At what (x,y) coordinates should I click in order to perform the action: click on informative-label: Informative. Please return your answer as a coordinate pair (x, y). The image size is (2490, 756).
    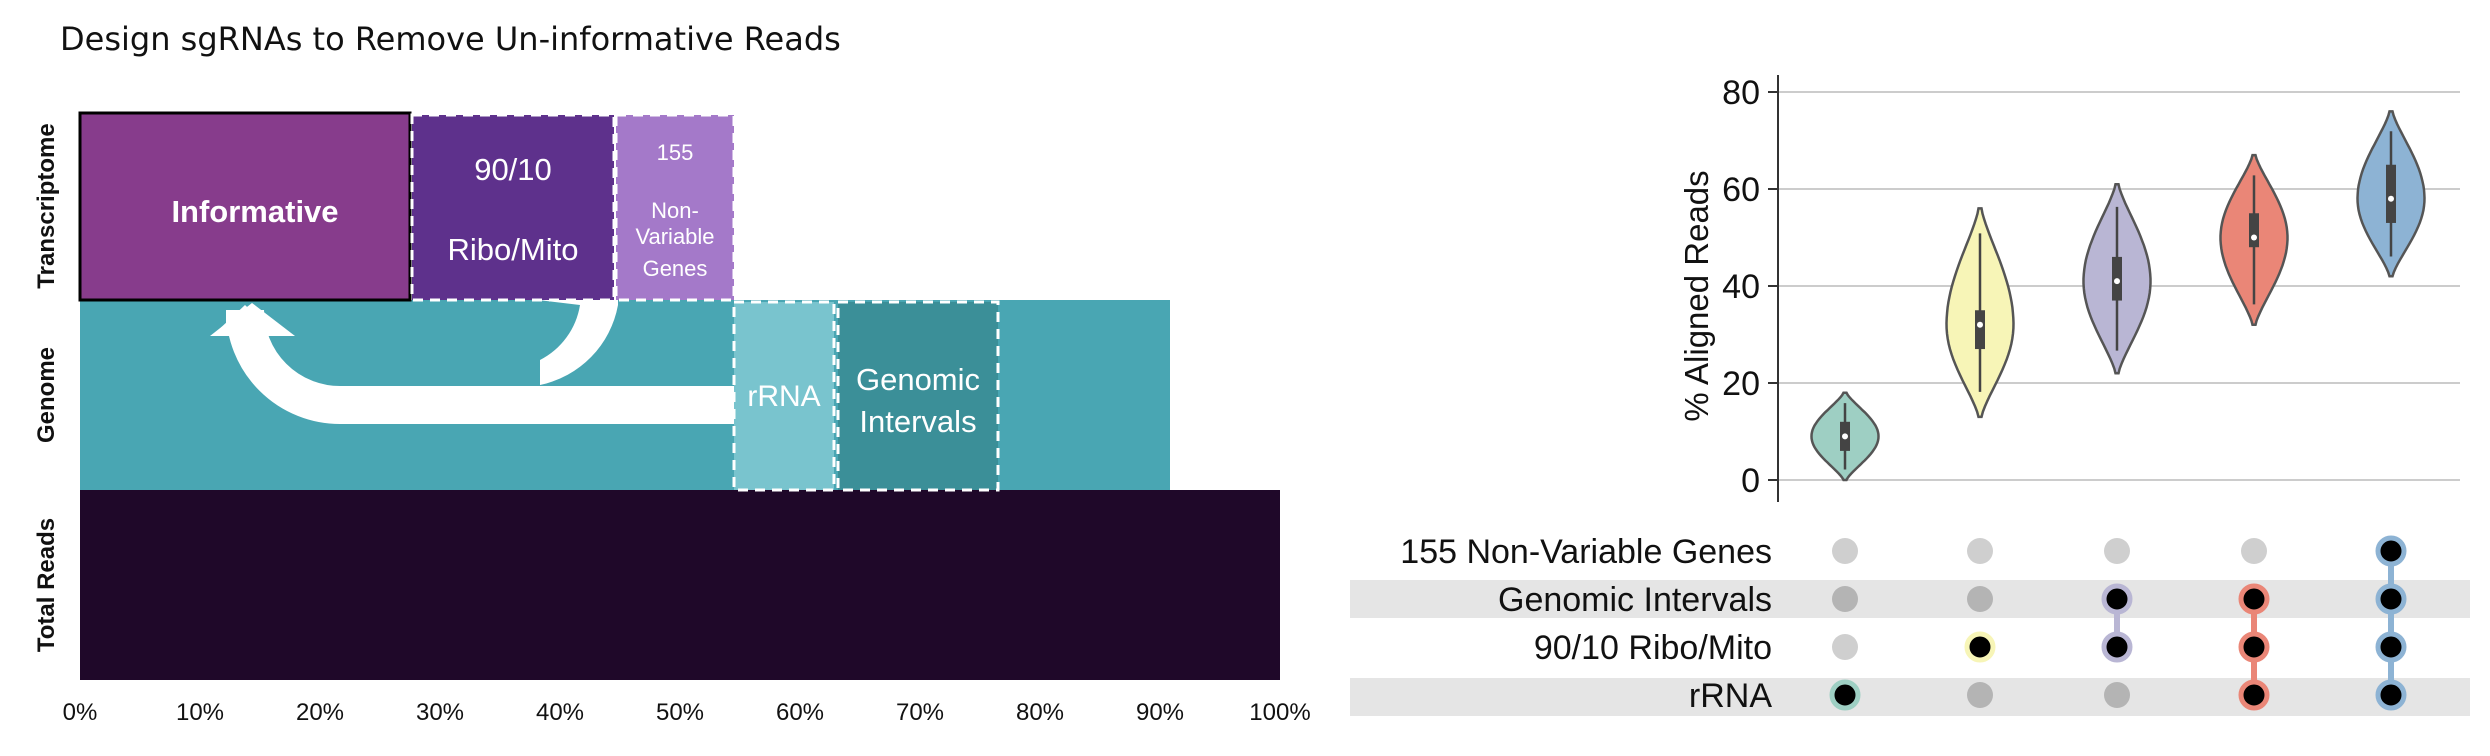
    Looking at the image, I should click on (254, 211).